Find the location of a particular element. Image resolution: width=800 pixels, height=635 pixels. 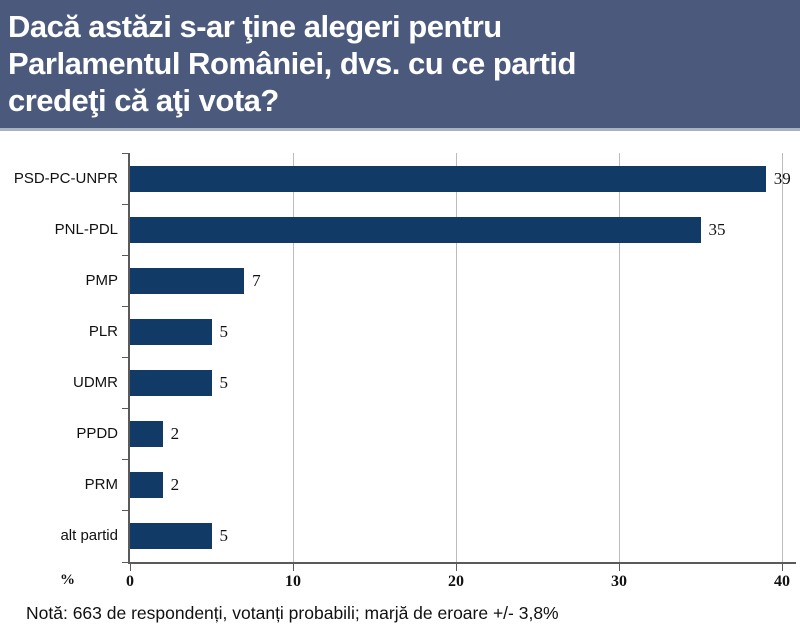

category-label: PLR is located at coordinates (103, 331).